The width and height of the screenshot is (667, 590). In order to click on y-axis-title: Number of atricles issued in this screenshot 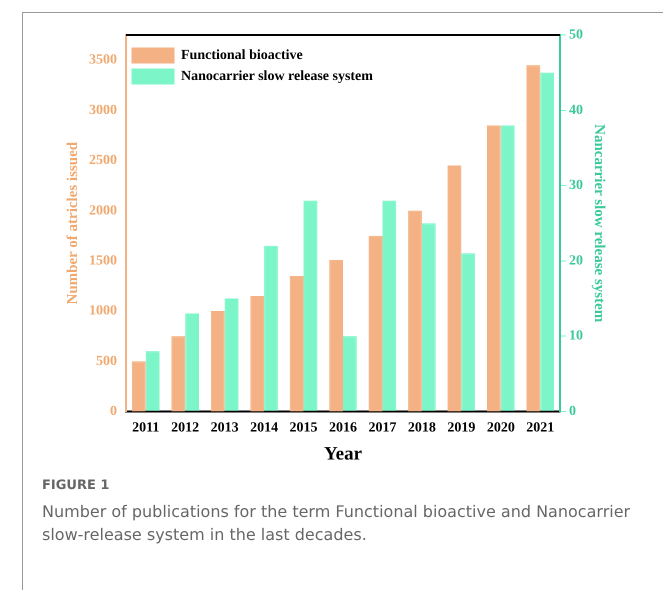, I will do `click(72, 223)`.